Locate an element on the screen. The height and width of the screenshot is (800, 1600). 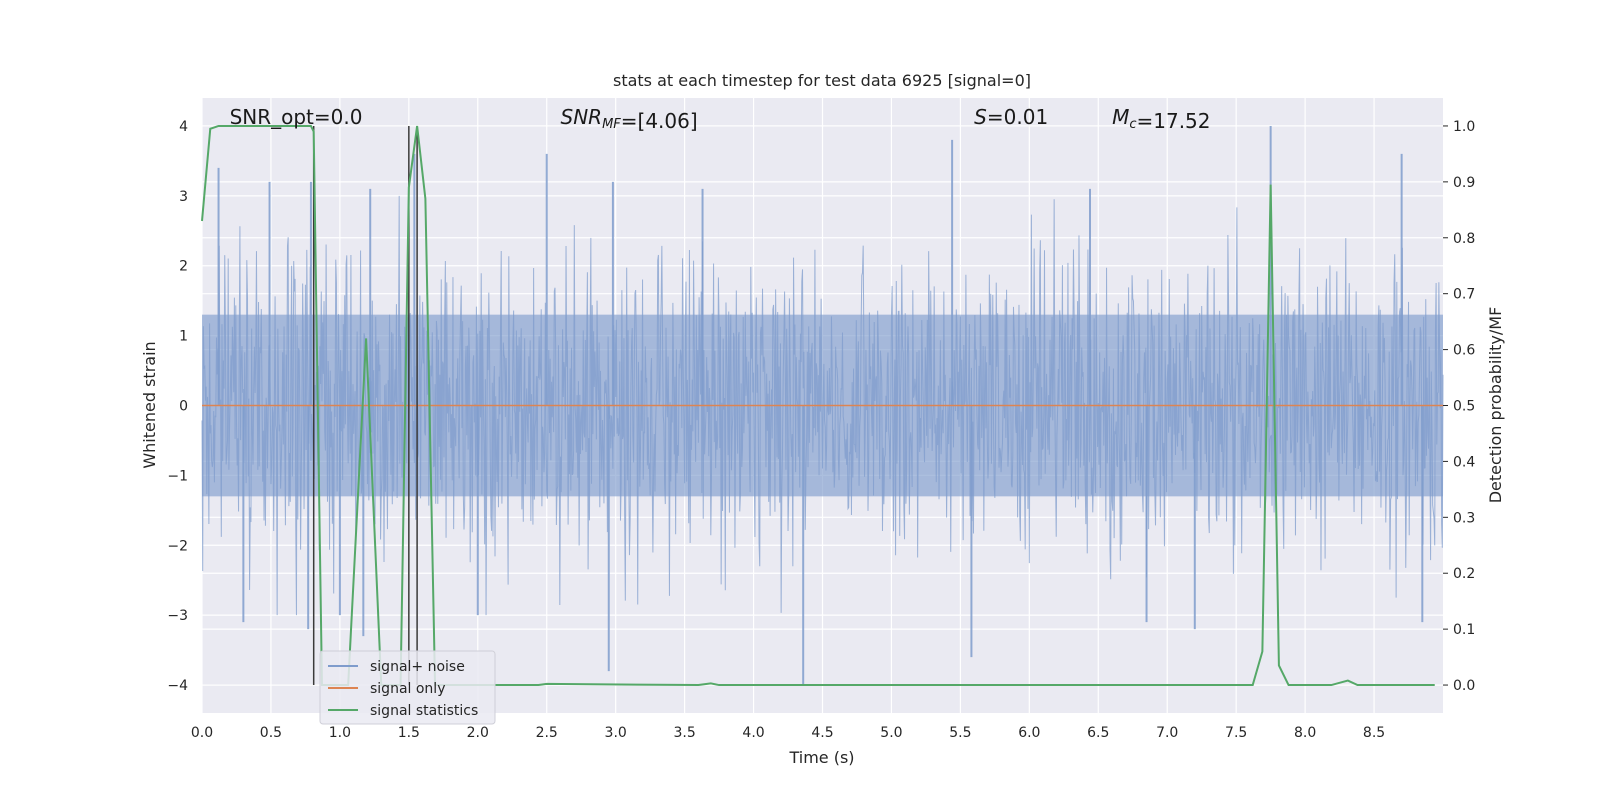
x-tick-label: 2.0 is located at coordinates (478, 733).